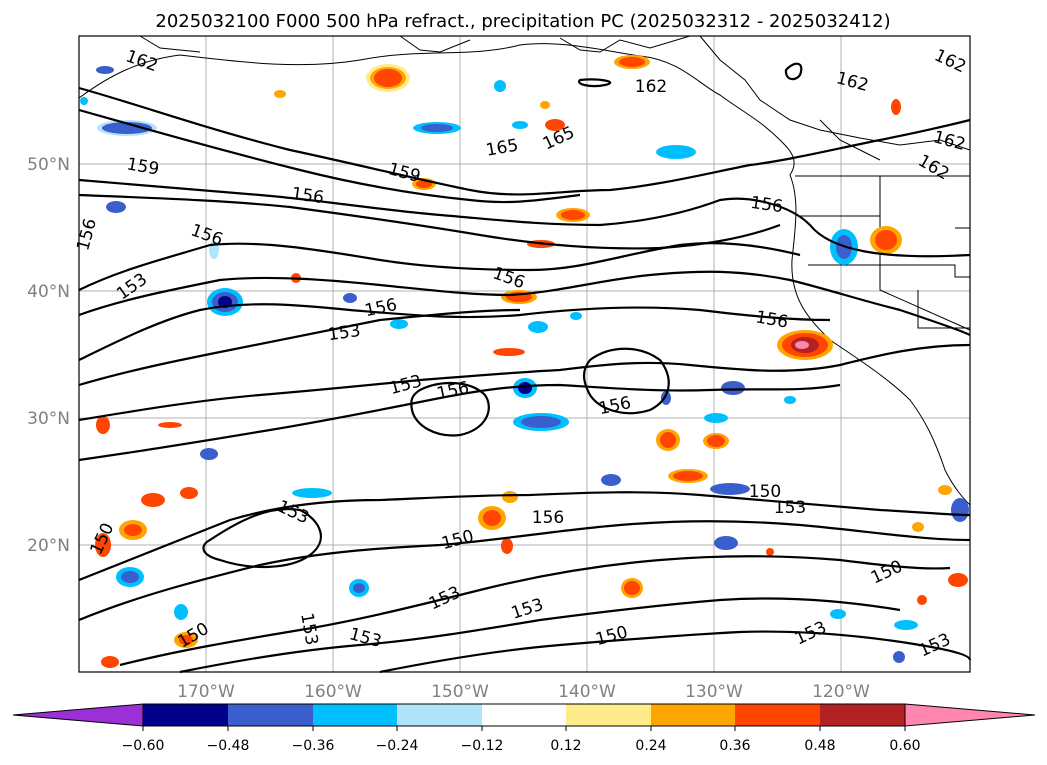 The height and width of the screenshot is (765, 1047). I want to click on contour-label: 150, so click(765, 492).